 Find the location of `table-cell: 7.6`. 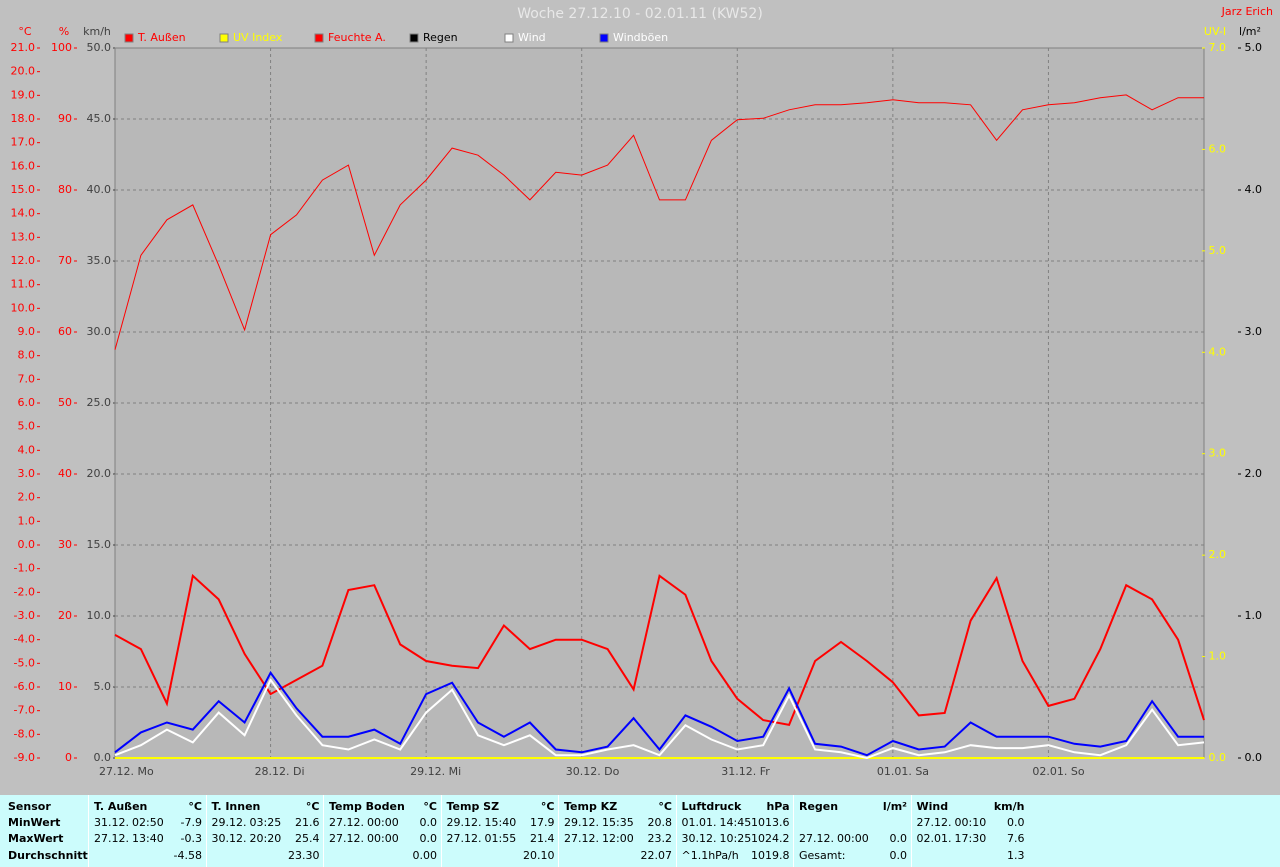

table-cell: 7.6 is located at coordinates (1016, 838).